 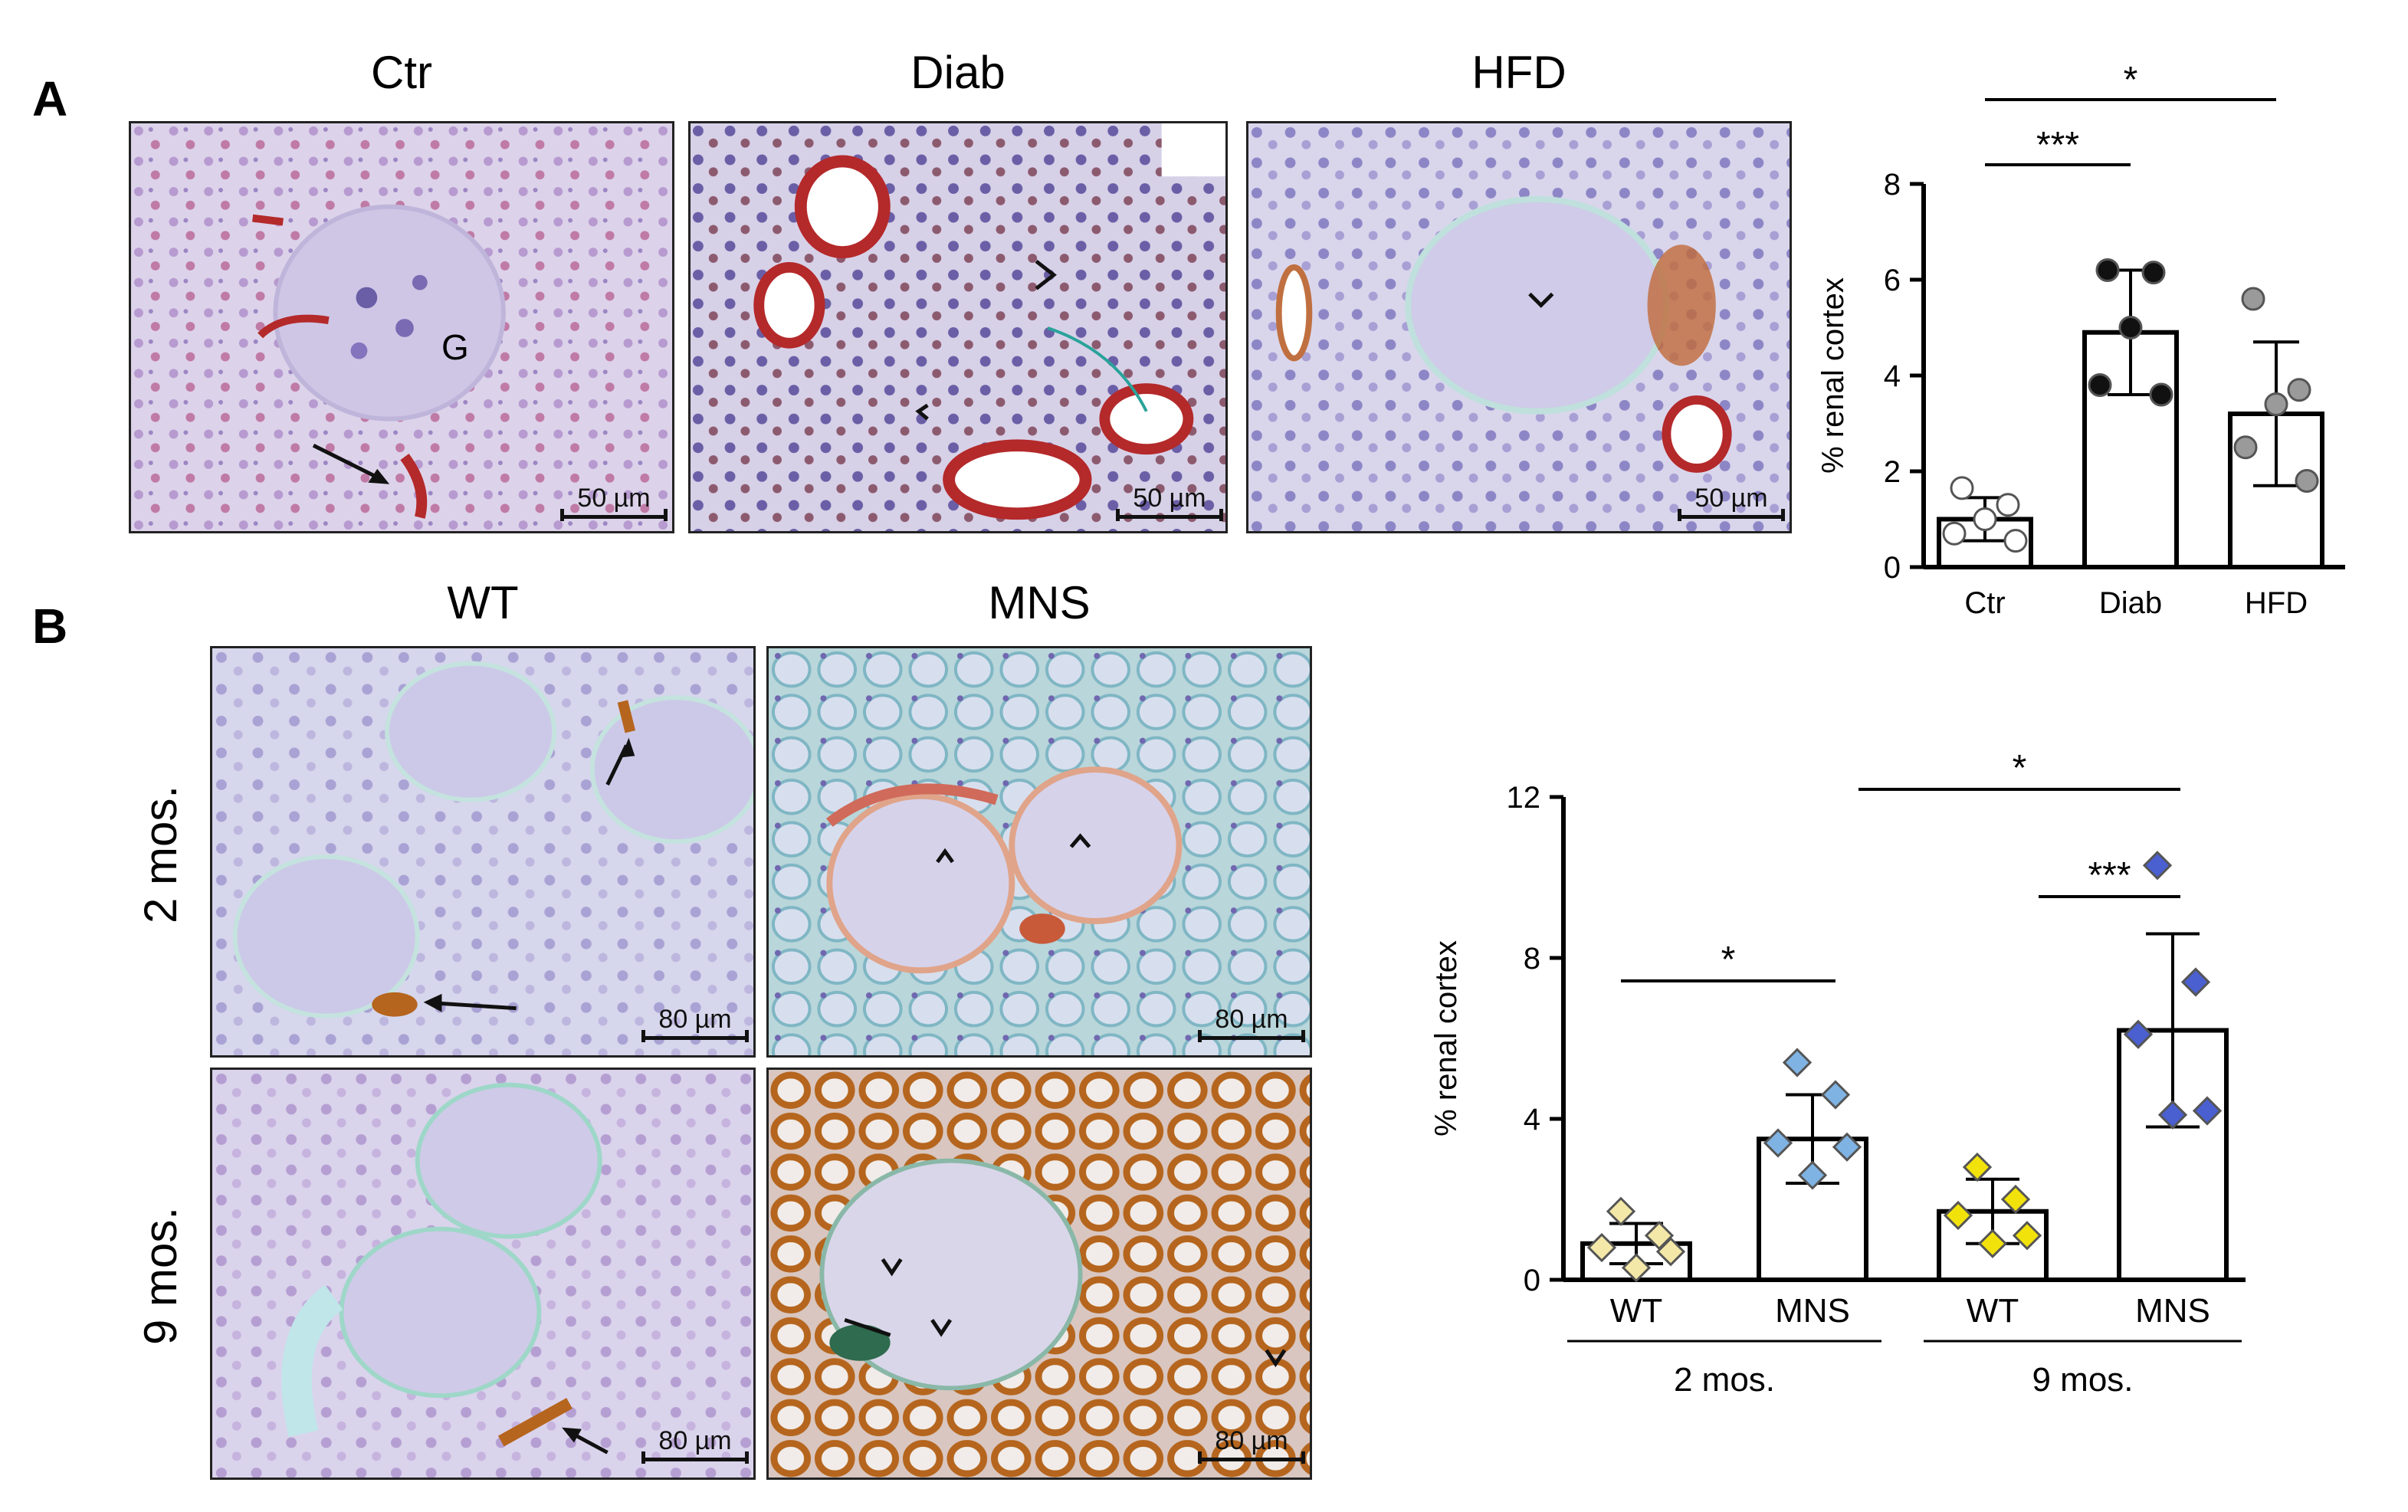 I want to click on scale-bar-hfd: 50 µm, so click(x=1731, y=502).